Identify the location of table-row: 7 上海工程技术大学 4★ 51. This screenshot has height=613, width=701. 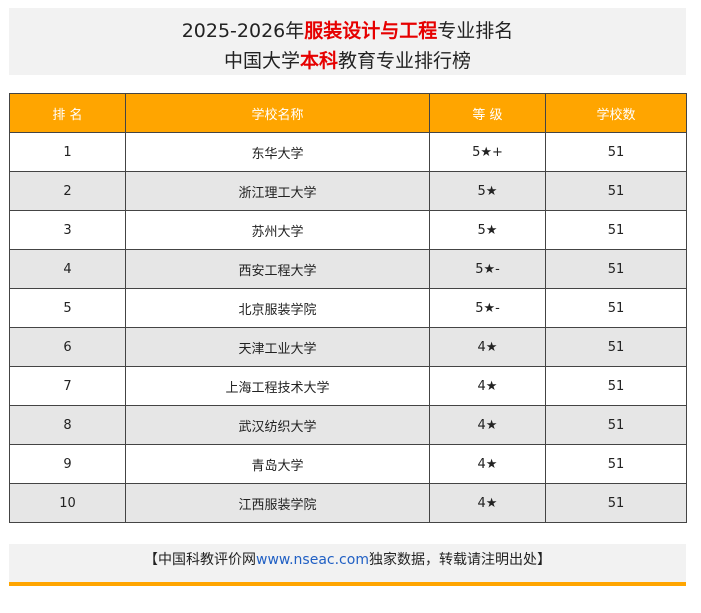
(348, 386).